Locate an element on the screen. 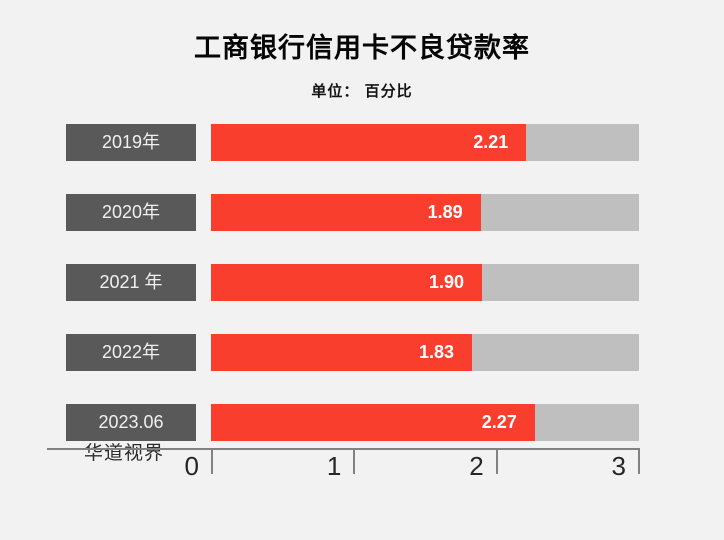 The image size is (724, 540). bar-row: 2019年 2.21 is located at coordinates (362, 142).